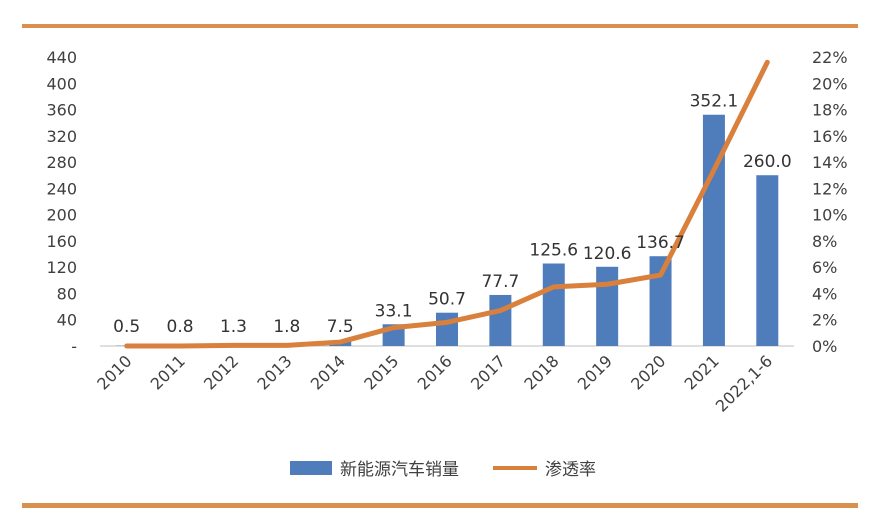  I want to click on right-tick-label: 14%, so click(830, 162).